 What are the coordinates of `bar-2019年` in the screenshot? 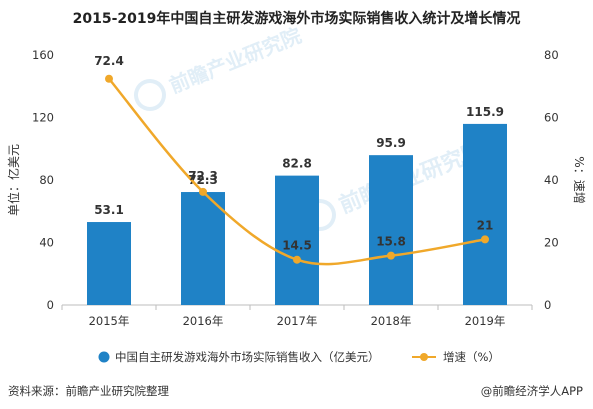 It's located at (485, 214).